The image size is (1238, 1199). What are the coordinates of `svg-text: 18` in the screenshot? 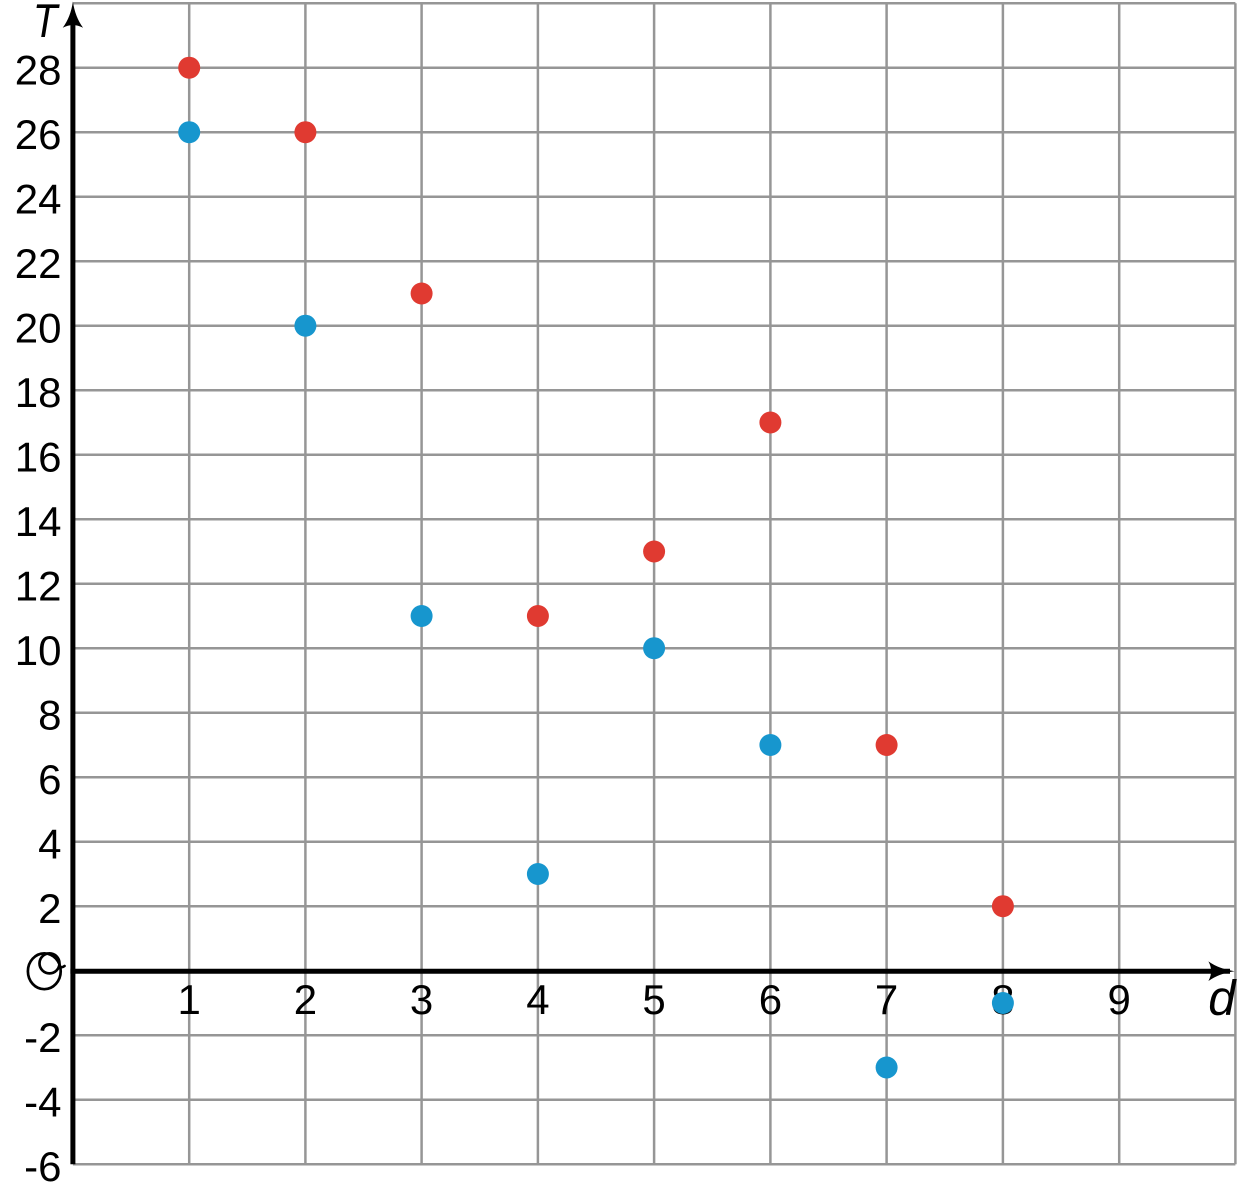 It's located at (38, 392).